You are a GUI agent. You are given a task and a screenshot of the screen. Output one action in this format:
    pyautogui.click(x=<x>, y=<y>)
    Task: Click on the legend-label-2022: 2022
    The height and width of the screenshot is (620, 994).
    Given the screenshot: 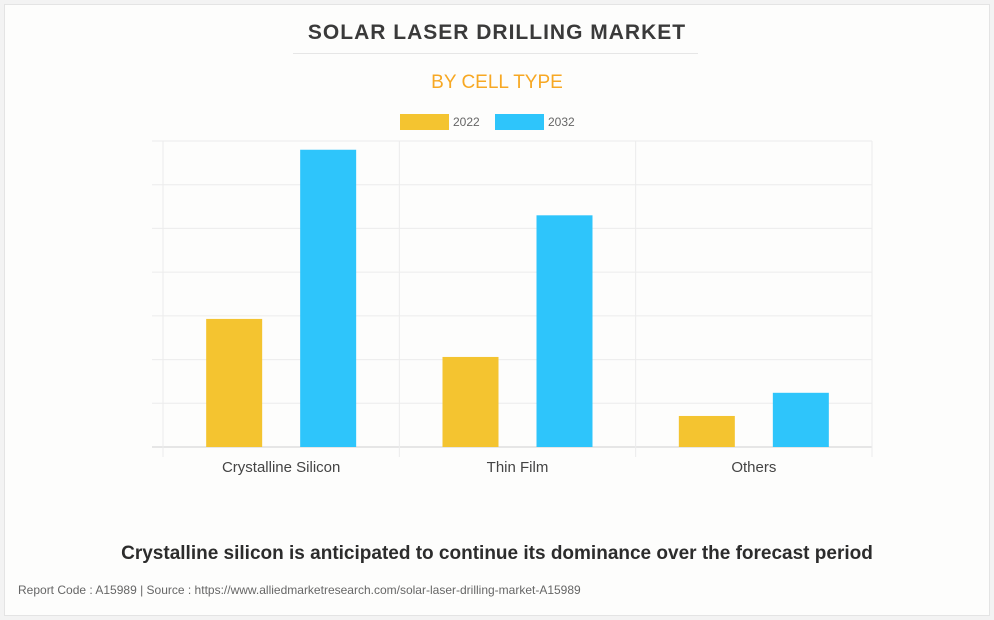 What is the action you would take?
    pyautogui.click(x=466, y=122)
    